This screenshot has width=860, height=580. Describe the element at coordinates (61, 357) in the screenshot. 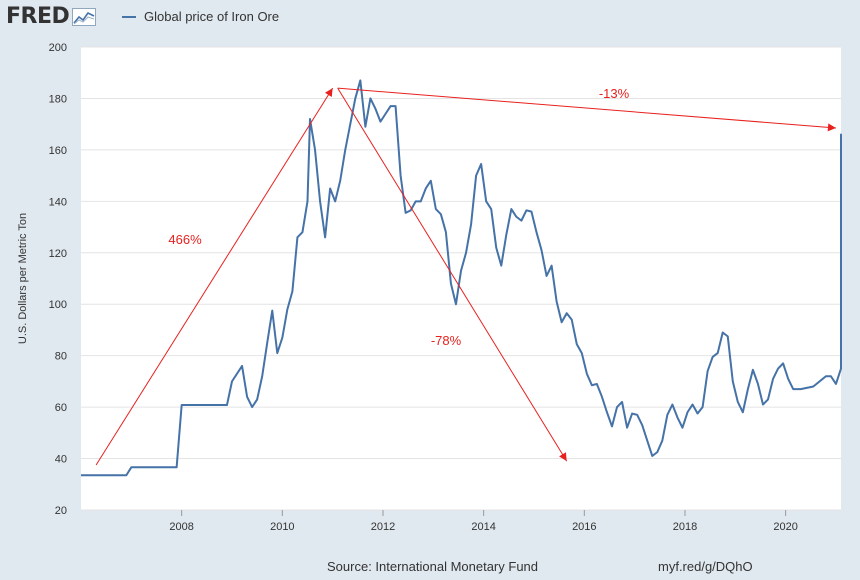

I see `y-tick-label: 80` at that location.